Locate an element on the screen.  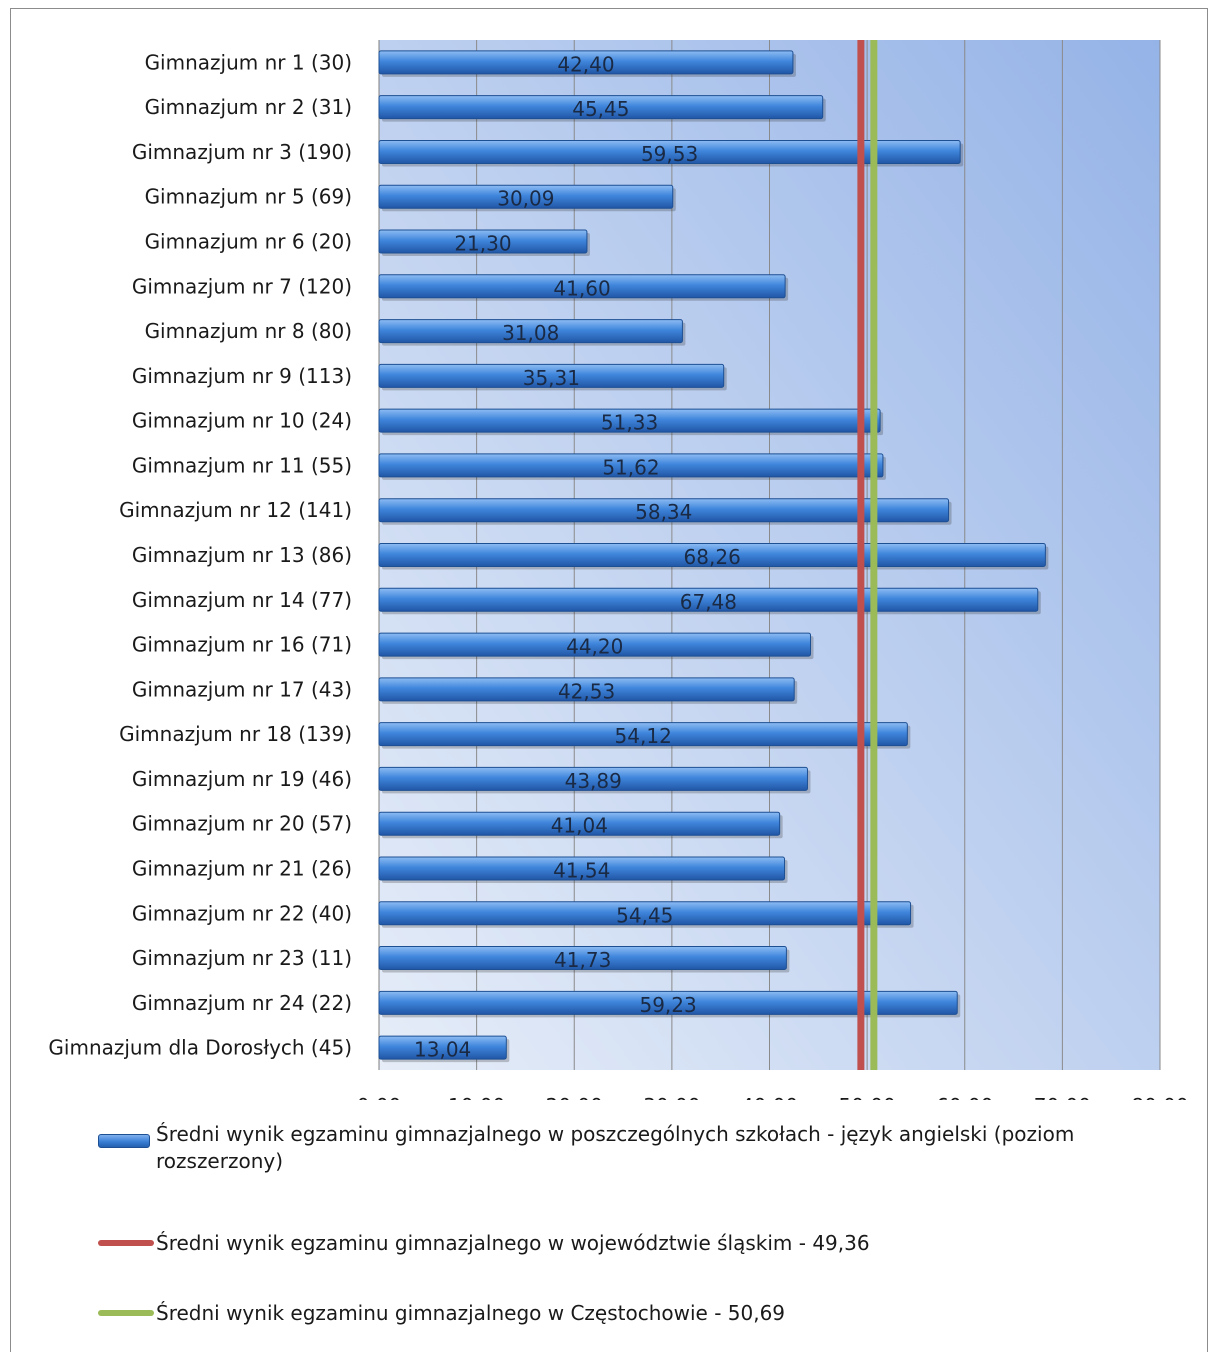
bar-data-label: 54,45 is located at coordinates (644, 915).